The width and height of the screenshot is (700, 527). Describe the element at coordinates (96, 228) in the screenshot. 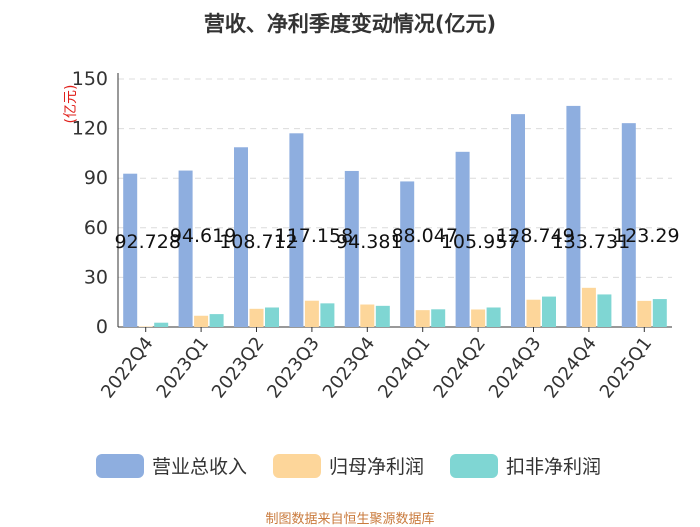

I see `y-tick-label: 60` at that location.